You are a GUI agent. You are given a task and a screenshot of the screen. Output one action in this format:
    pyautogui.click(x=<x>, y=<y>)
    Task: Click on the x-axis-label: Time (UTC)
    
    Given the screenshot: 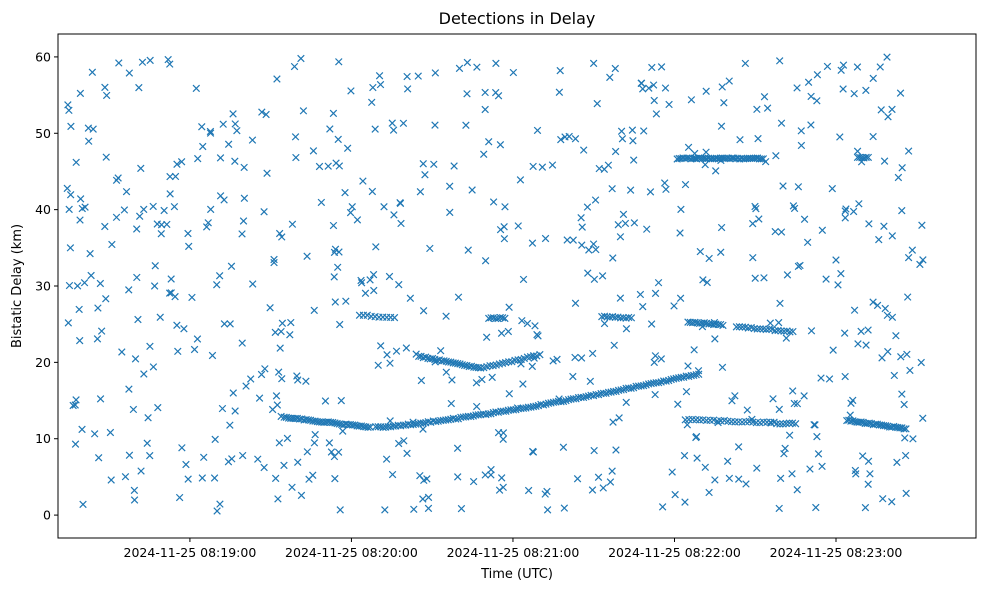 What is the action you would take?
    pyautogui.click(x=516, y=574)
    